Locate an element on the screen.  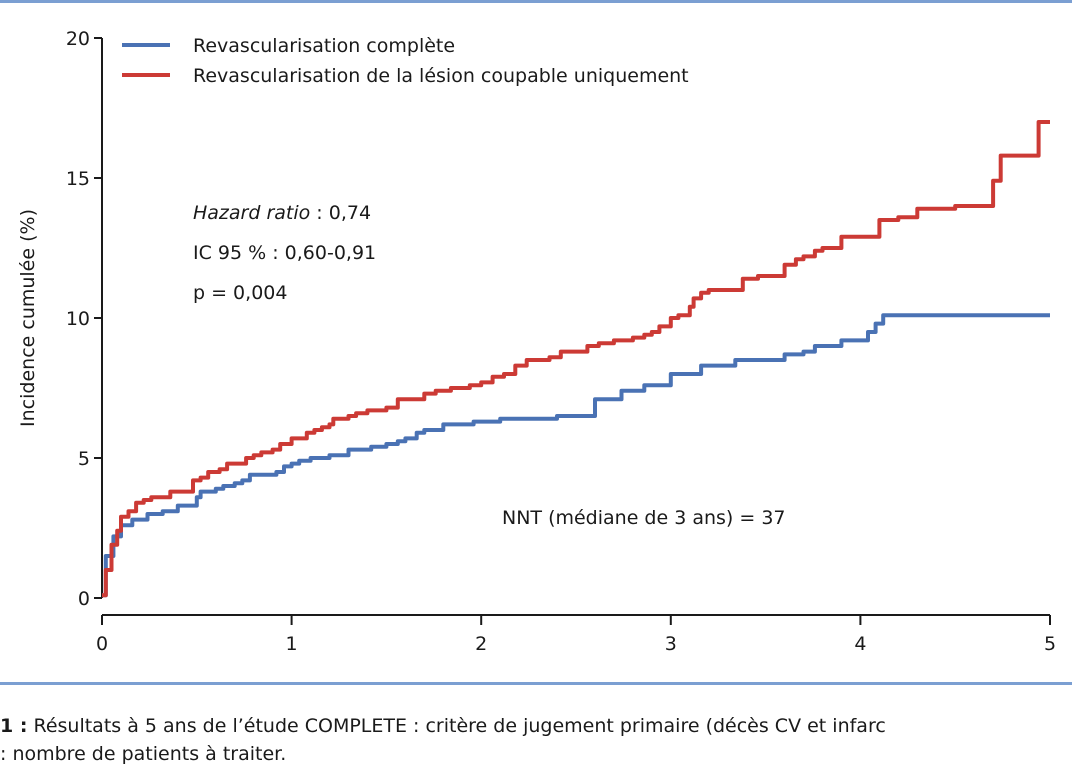
y-tick-label: 0 is located at coordinates (84, 599).